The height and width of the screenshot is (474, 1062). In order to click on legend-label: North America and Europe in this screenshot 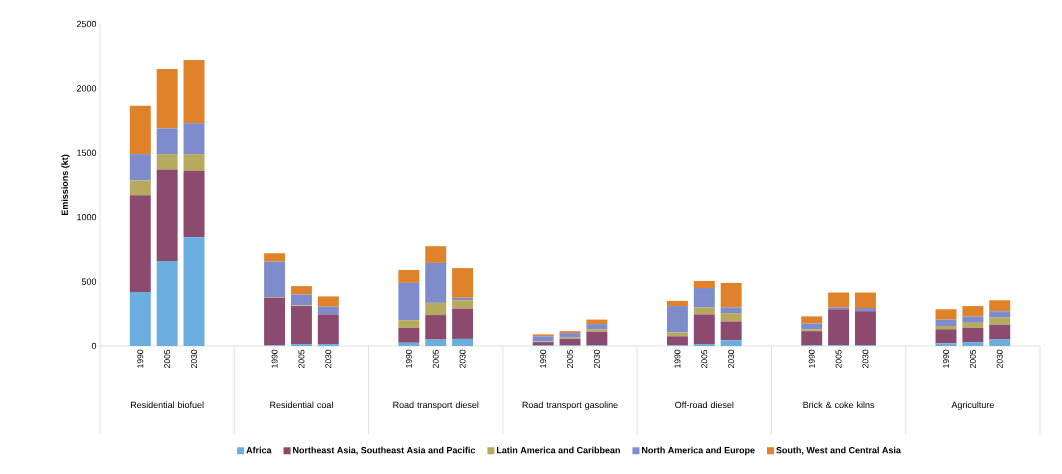, I will do `click(698, 451)`.